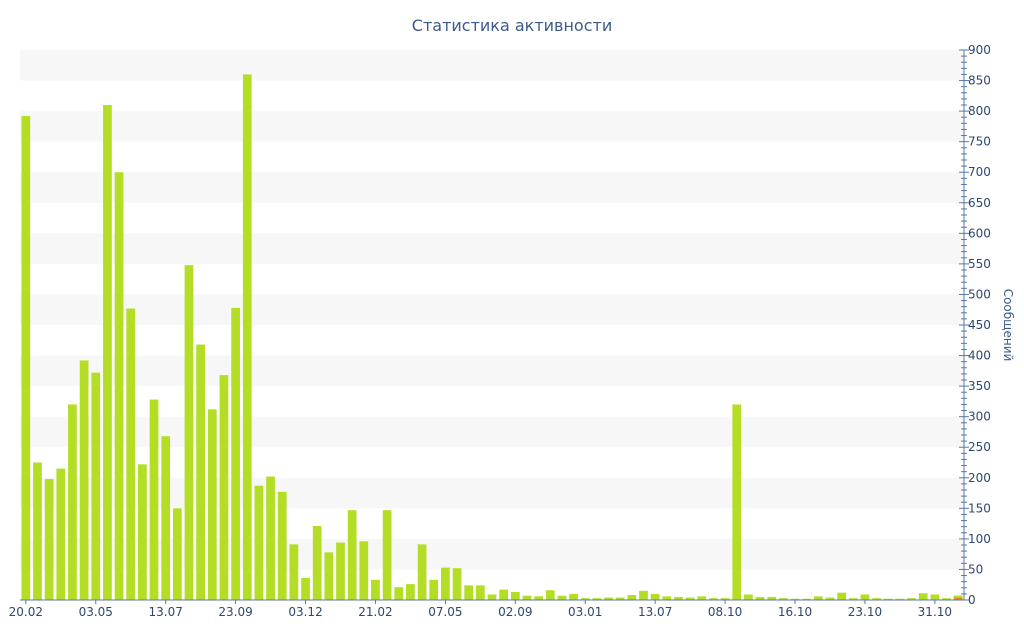  What do you see at coordinates (979, 111) in the screenshot?
I see `y-tick-label: 800` at bounding box center [979, 111].